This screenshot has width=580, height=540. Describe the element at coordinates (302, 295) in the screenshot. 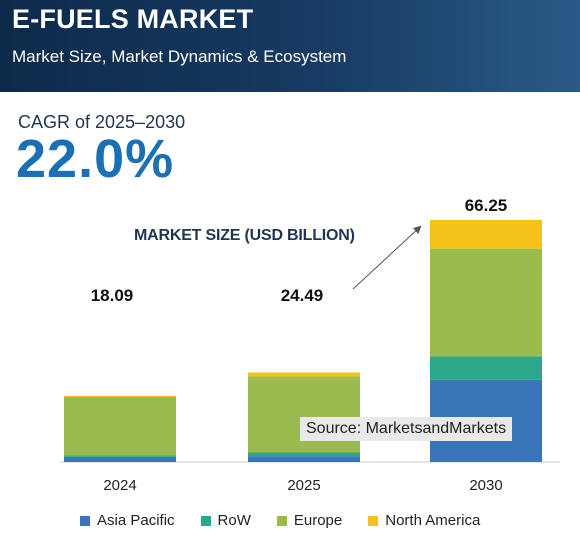

I see `bar-total-label: 24.49` at that location.